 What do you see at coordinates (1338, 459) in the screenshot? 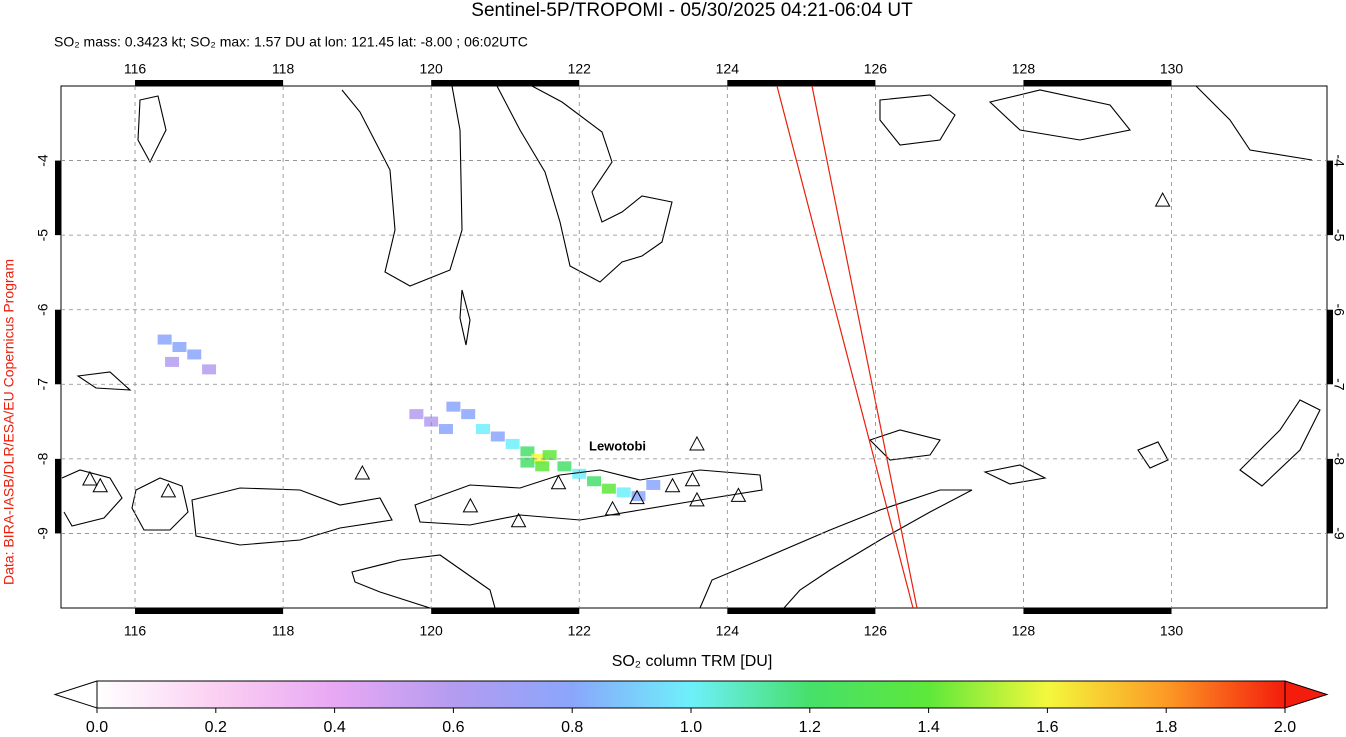
I see `y-tick-label: -8` at bounding box center [1338, 459].